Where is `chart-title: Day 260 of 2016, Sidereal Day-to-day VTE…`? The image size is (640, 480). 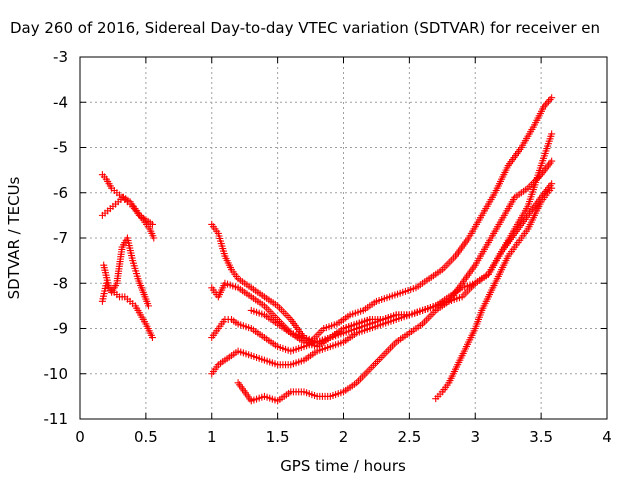 chart-title: Day 260 of 2016, Sidereal Day-to-day VTE… is located at coordinates (305, 28).